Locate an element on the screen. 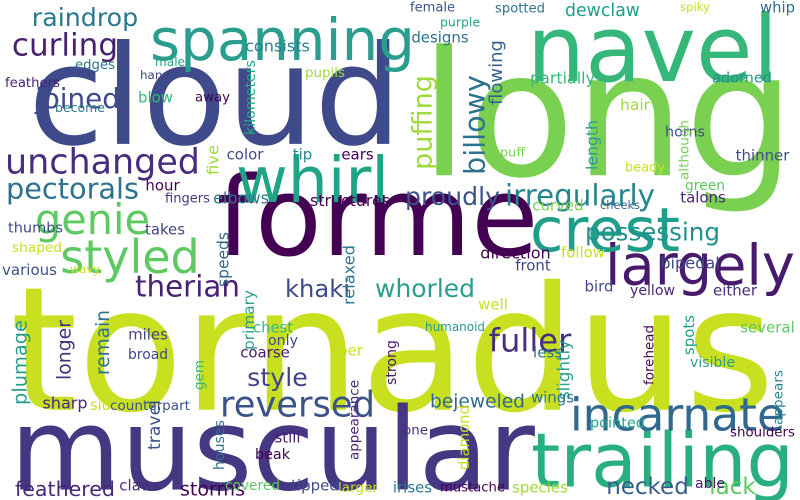 The image size is (800, 500). word-shoulders: shoulders is located at coordinates (762, 433).